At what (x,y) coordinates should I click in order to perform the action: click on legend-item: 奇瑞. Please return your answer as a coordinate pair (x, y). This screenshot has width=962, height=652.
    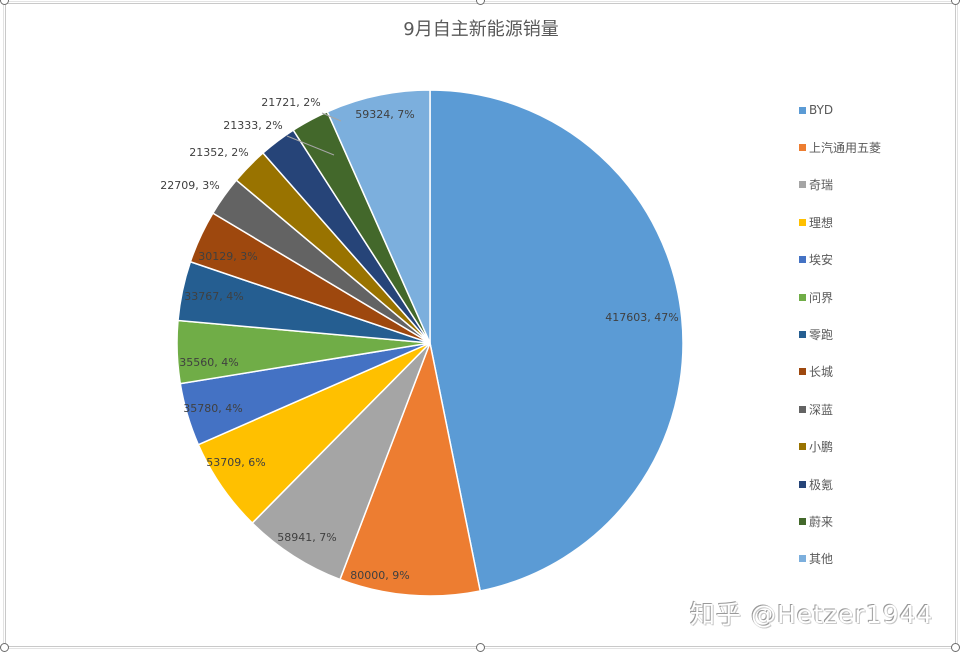
    Looking at the image, I should click on (816, 185).